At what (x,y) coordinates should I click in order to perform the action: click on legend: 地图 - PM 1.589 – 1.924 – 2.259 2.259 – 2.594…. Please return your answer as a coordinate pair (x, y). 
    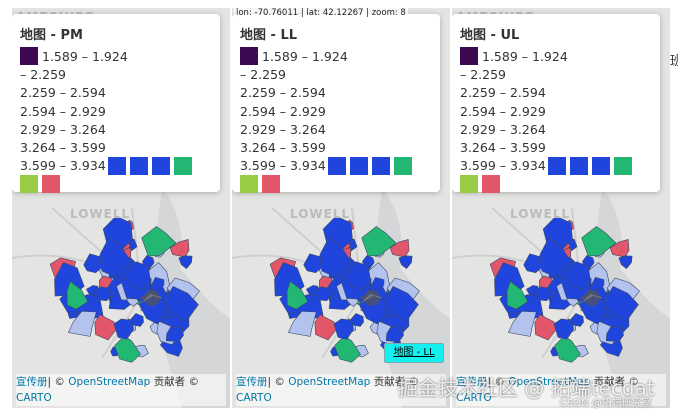
    Looking at the image, I should click on (116, 103).